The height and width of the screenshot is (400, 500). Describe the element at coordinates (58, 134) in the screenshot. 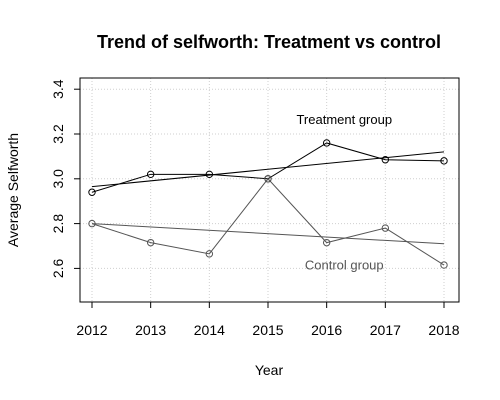

I see `y-tick-label: 3.2` at that location.